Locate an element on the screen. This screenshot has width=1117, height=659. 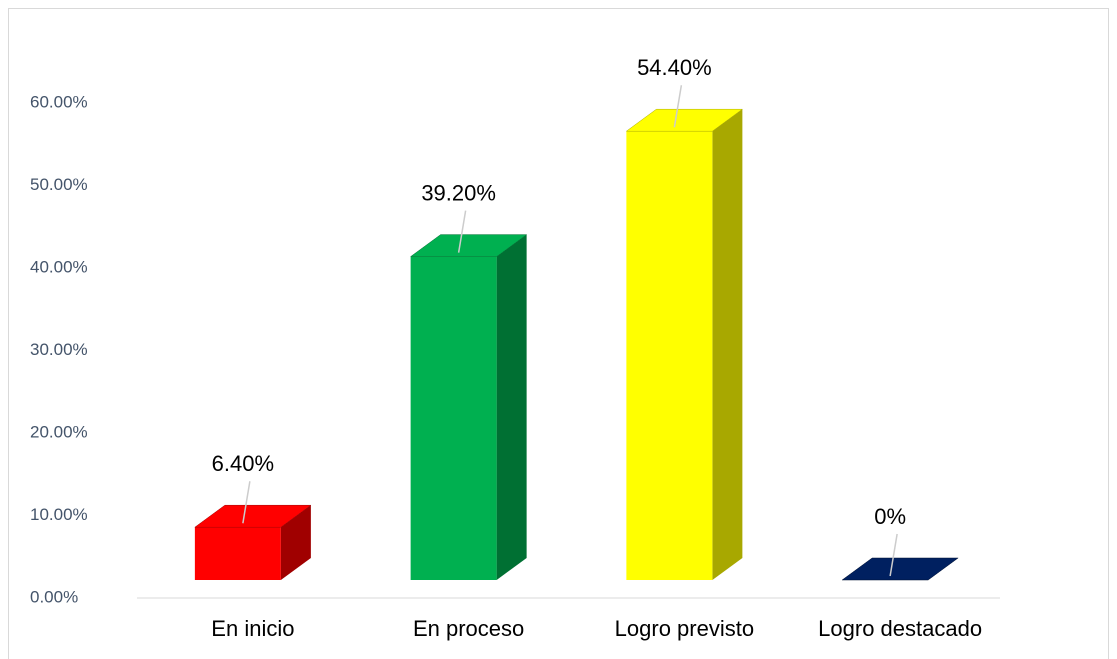
y-tick-label: 50.00% is located at coordinates (59, 184).